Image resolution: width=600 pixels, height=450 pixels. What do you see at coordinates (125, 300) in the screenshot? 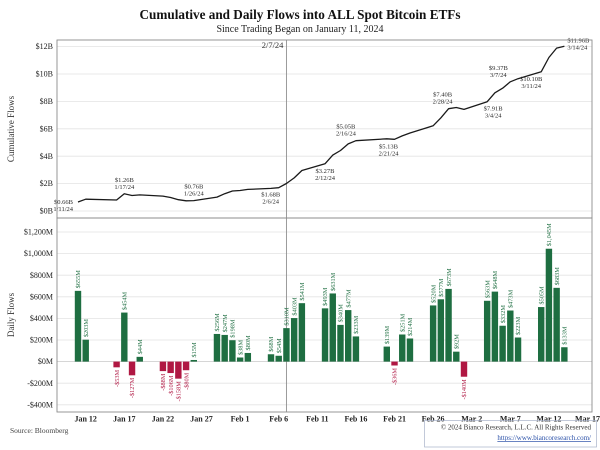
I see `bar-value-label: $454M` at bounding box center [125, 300].